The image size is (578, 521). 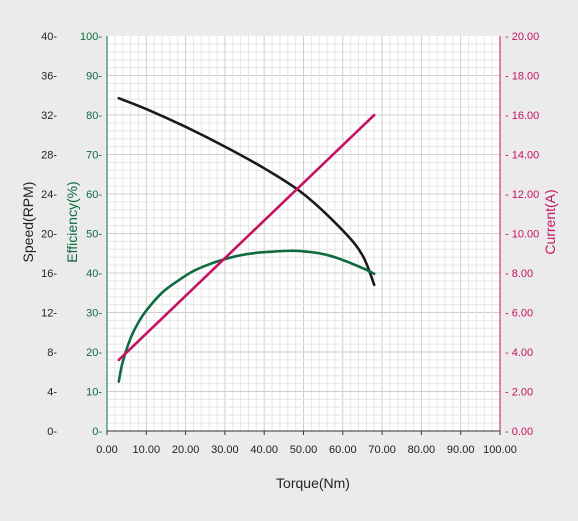 I want to click on current-tick-label: - 18.00, so click(x=522, y=77).